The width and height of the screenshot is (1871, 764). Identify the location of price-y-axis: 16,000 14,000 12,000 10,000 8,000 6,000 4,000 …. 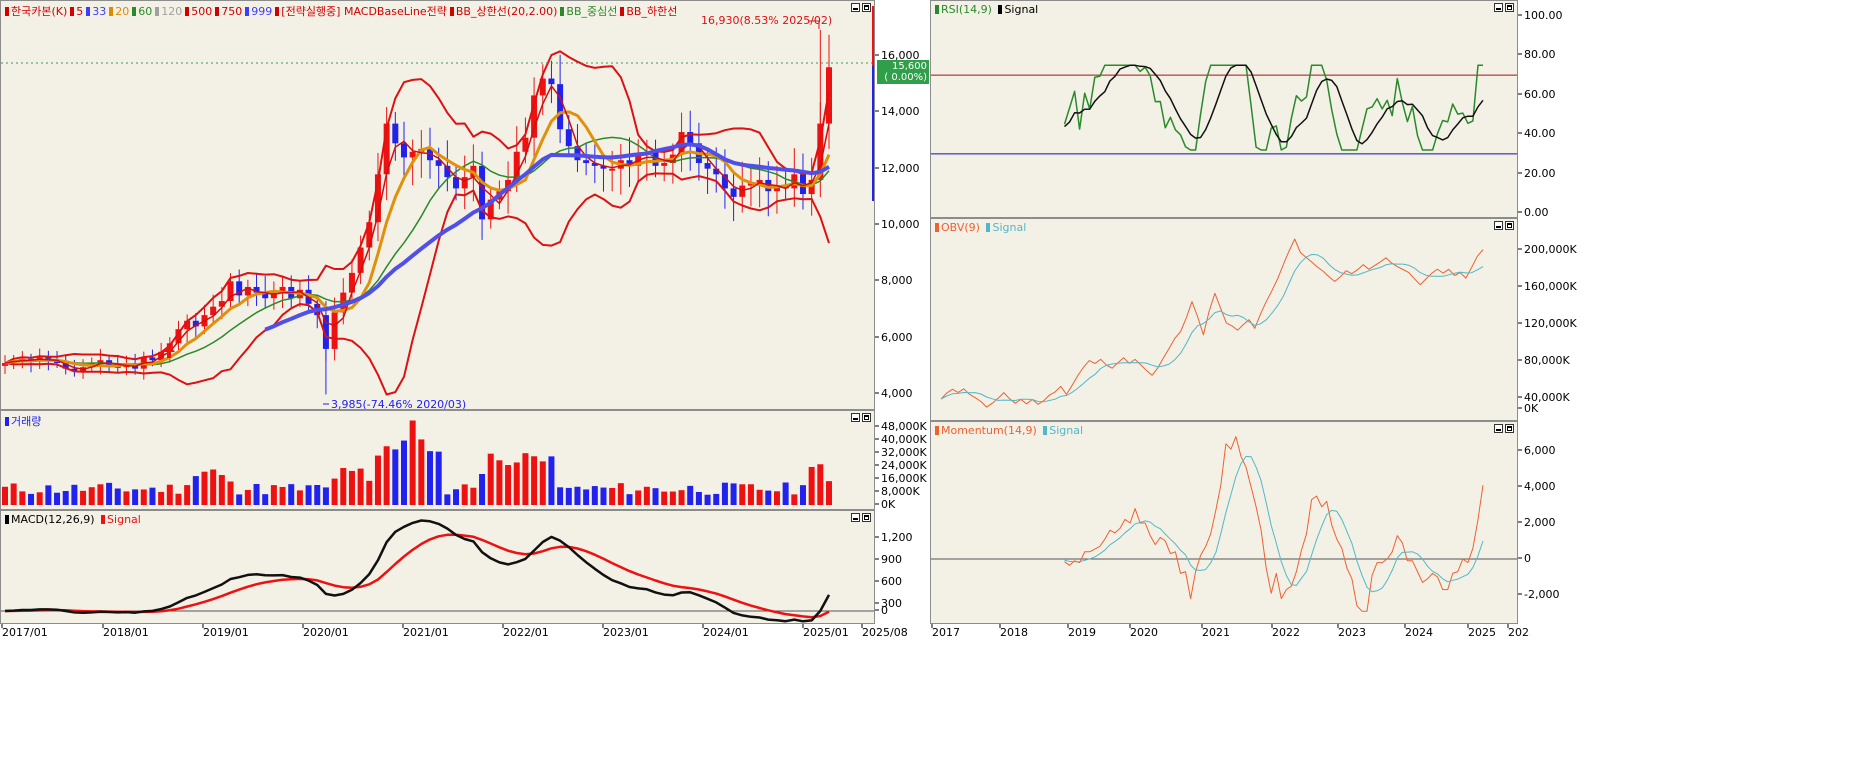
(902, 205).